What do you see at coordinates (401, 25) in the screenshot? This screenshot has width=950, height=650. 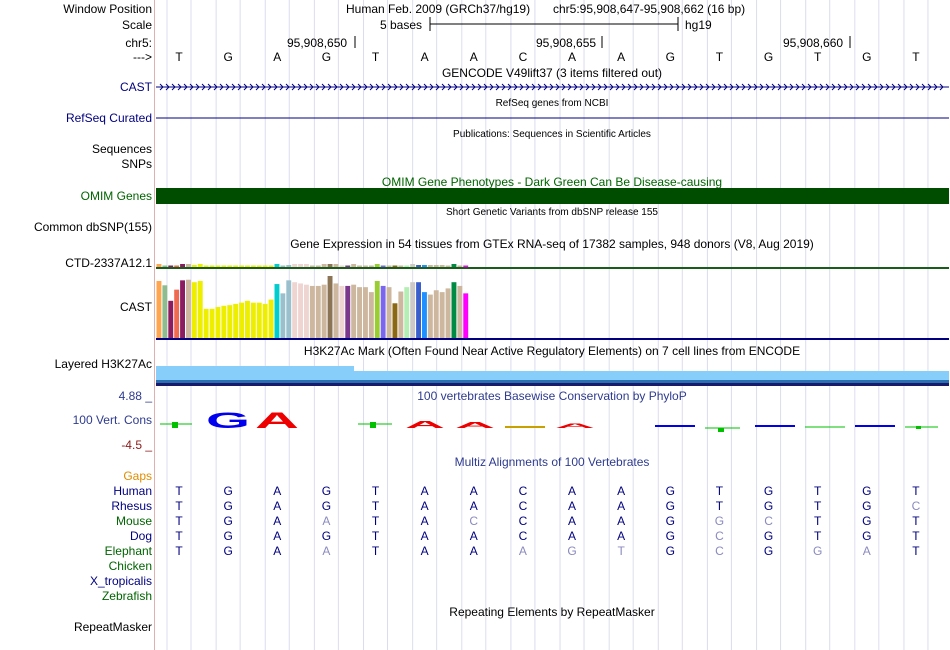 I see `scale-label: 5 bases` at bounding box center [401, 25].